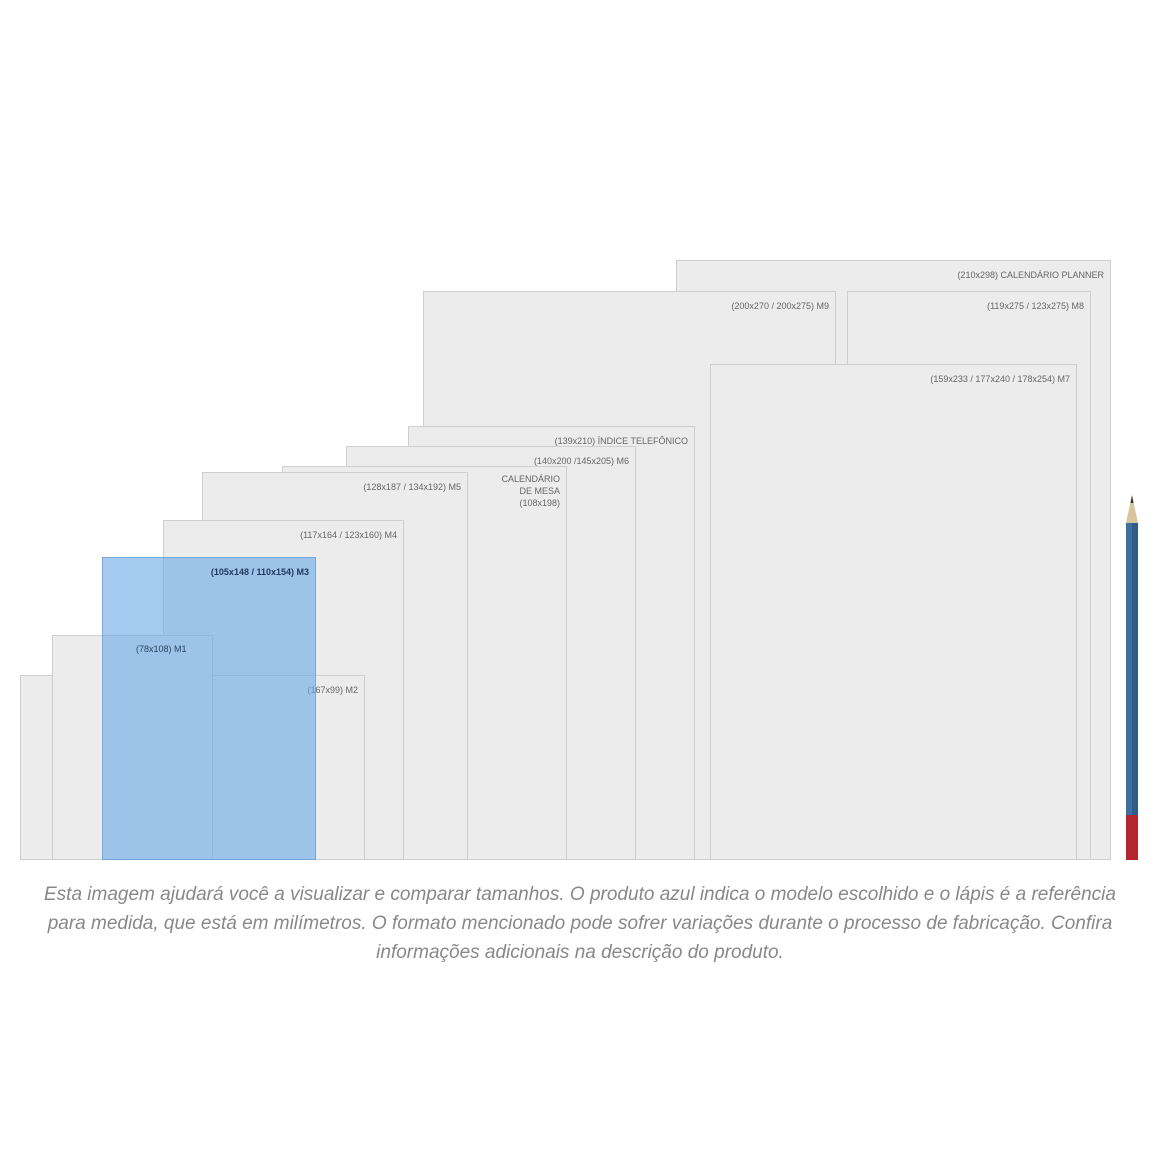 Image resolution: width=1160 pixels, height=1160 pixels. Describe the element at coordinates (412, 487) in the screenshot. I see `label: (128x187 / 134x192) M5` at that location.